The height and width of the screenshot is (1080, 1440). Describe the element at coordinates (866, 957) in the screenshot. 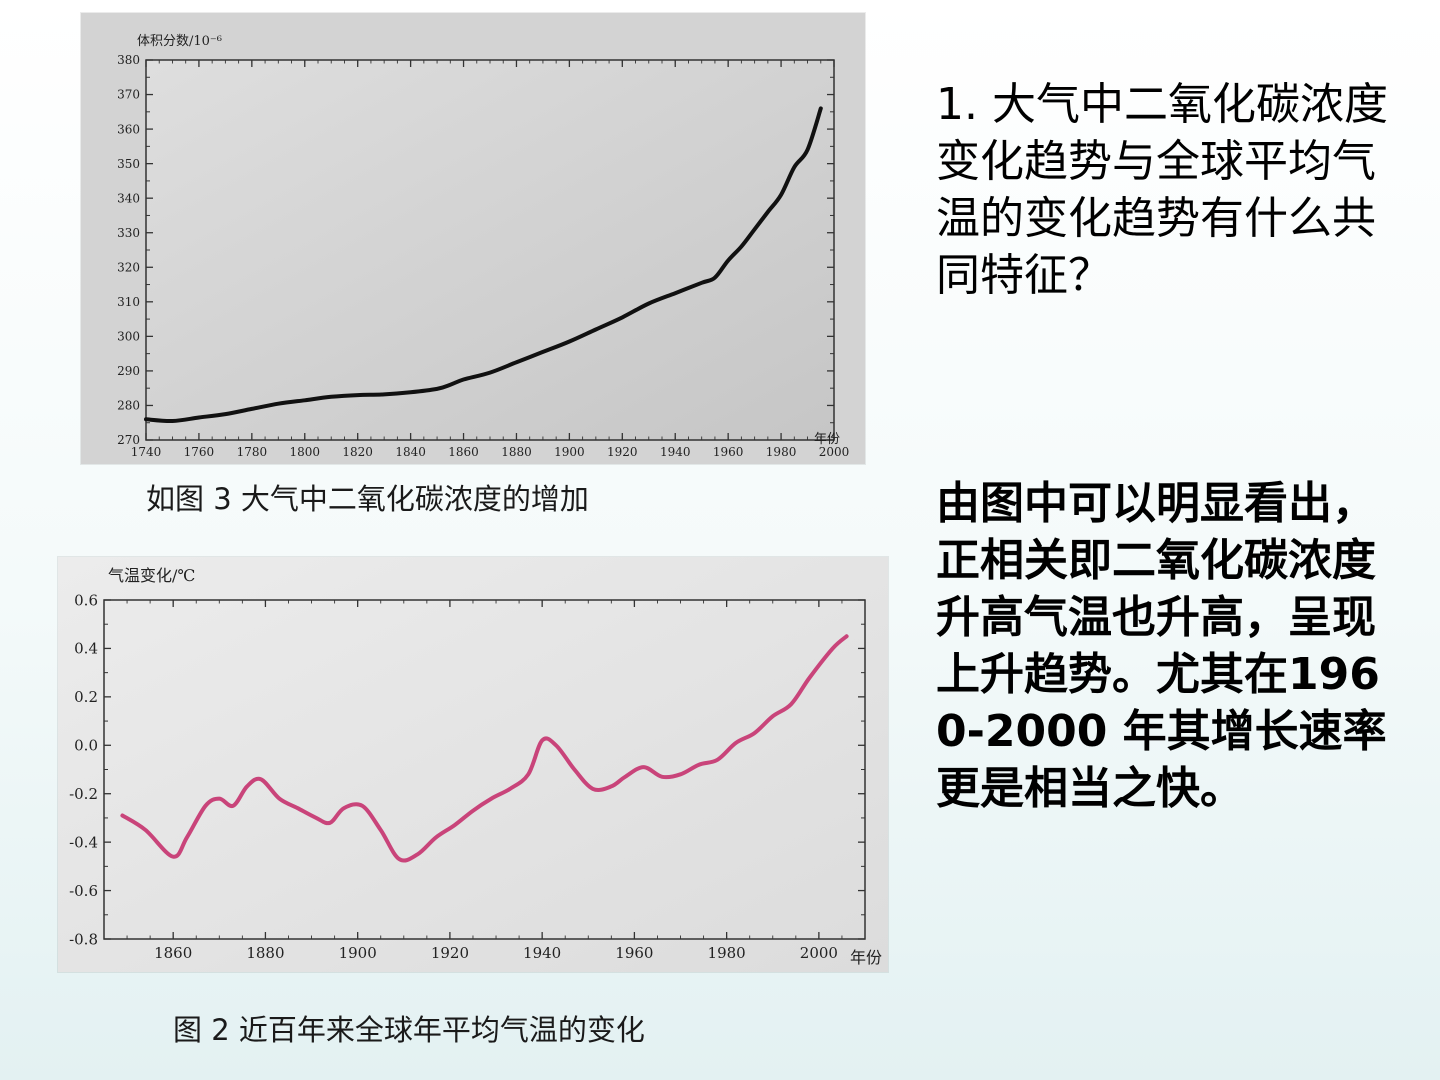

I see `temp-x-axis-label: 年份` at that location.